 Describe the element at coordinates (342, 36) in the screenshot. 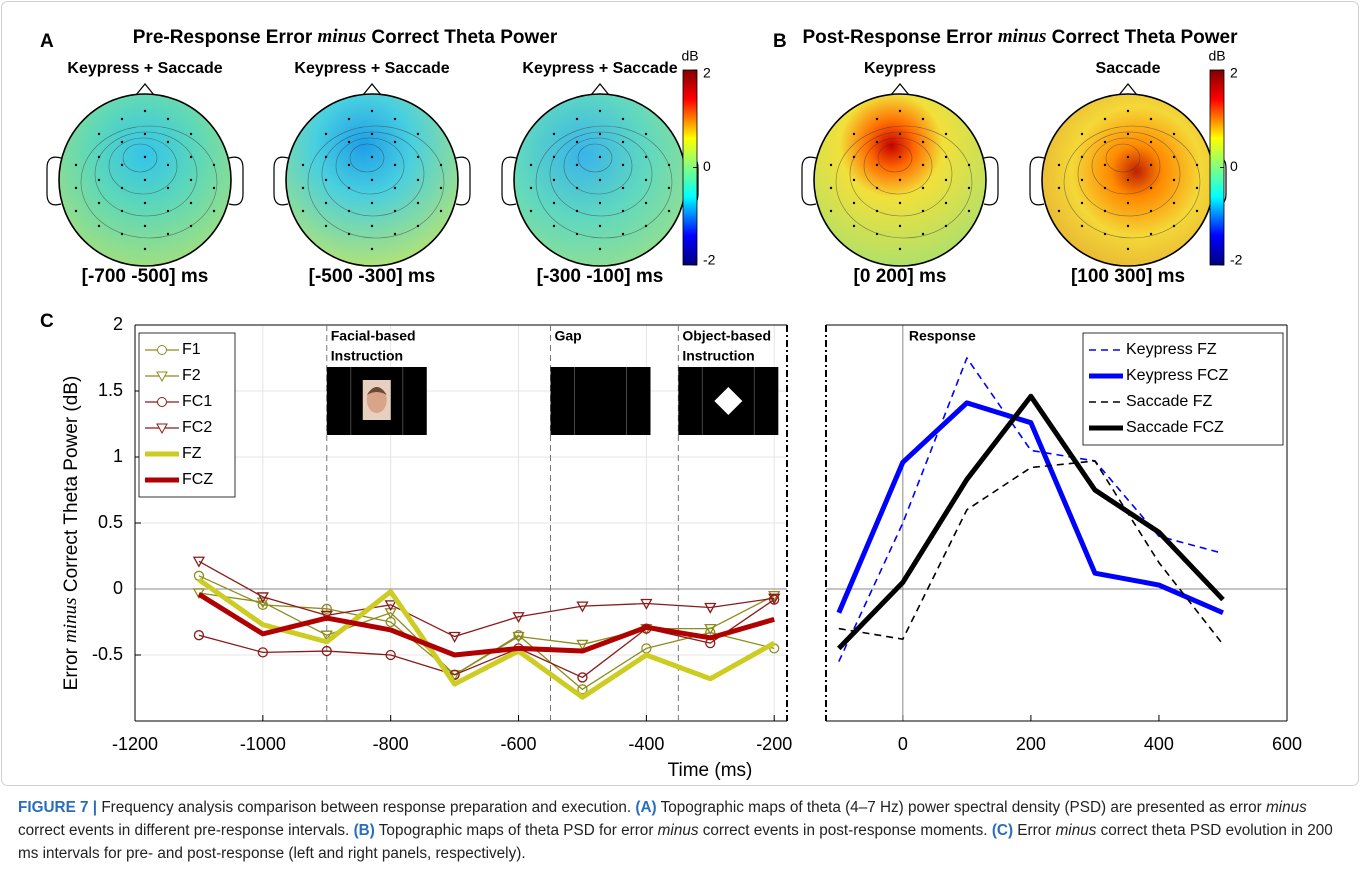

I see `panel-title-part: minus` at that location.